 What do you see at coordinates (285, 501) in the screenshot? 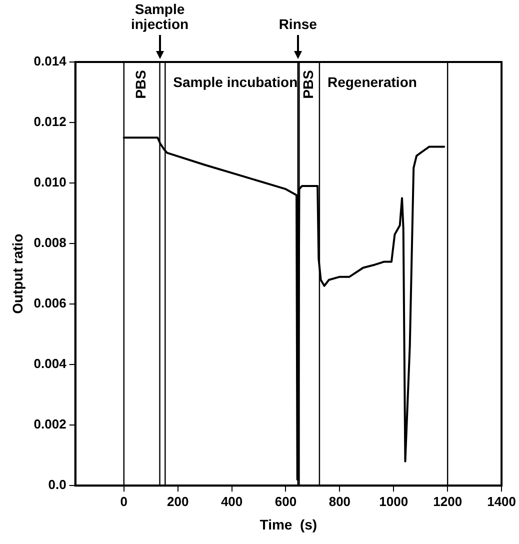
I see `x-tick-label: 600` at bounding box center [285, 501].